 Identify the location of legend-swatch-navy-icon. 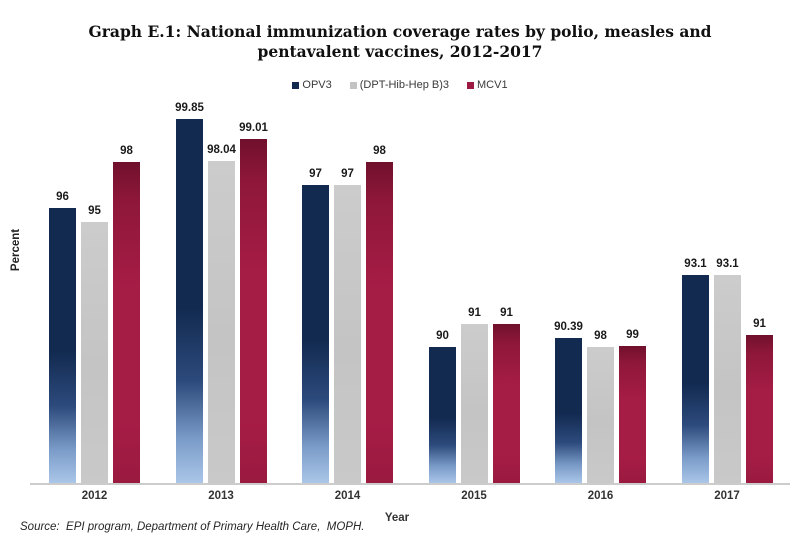
(296, 85).